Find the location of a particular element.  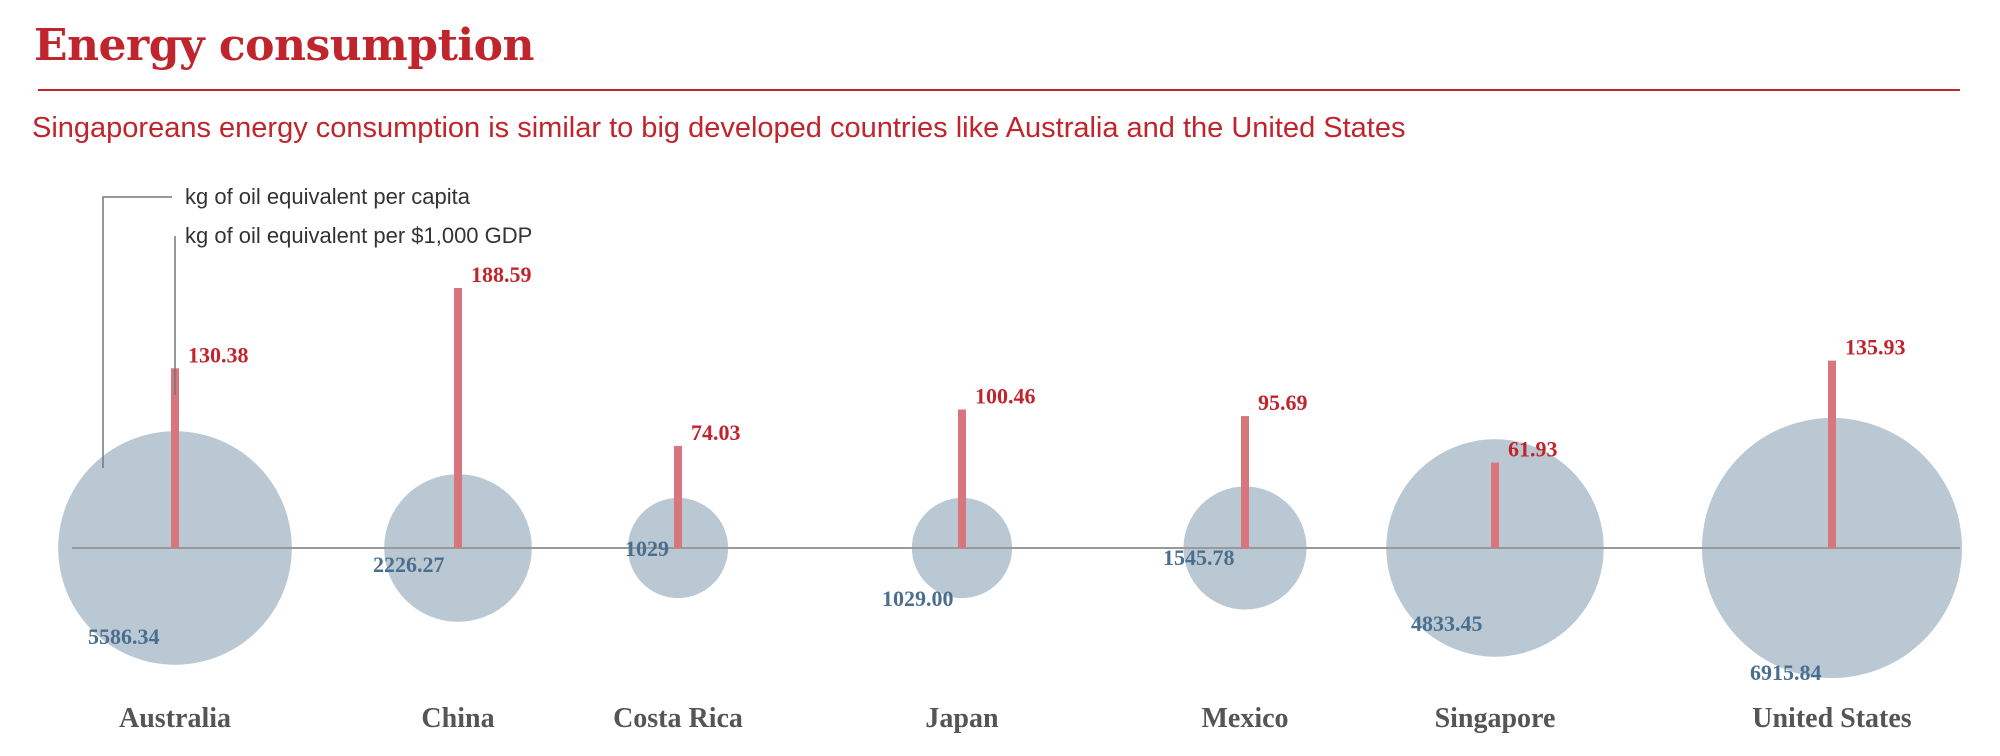

bubble-label-china: 2226.27 is located at coordinates (409, 564).